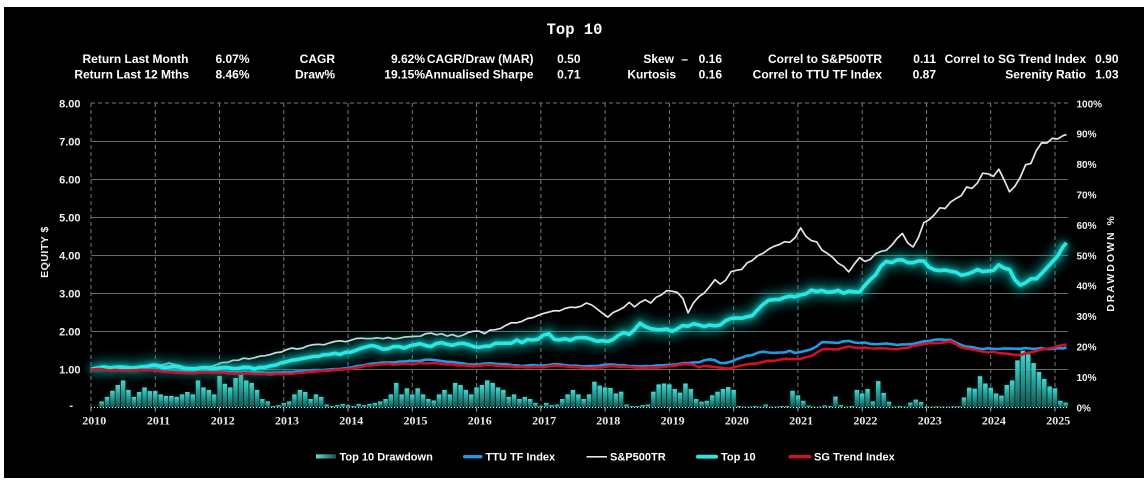  Describe the element at coordinates (818, 75) in the screenshot. I see `svg-text: Correl to TTU TF Index` at that location.